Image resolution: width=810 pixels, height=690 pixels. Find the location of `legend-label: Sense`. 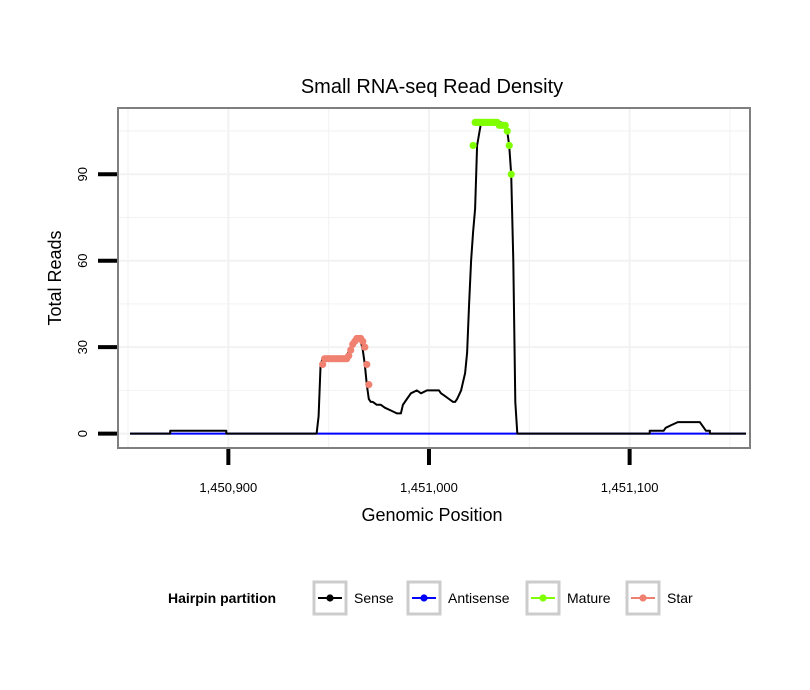

legend-label: Sense is located at coordinates (374, 598).